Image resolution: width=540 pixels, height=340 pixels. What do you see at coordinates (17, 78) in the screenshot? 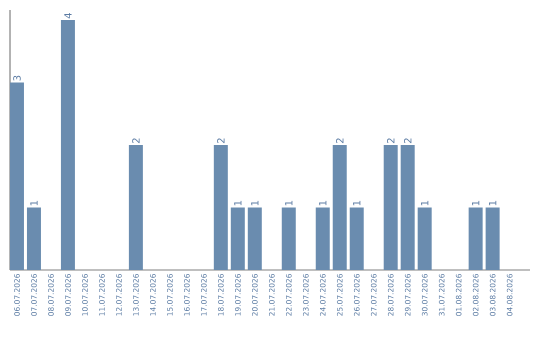
I see `data-label: 3` at bounding box center [17, 78].